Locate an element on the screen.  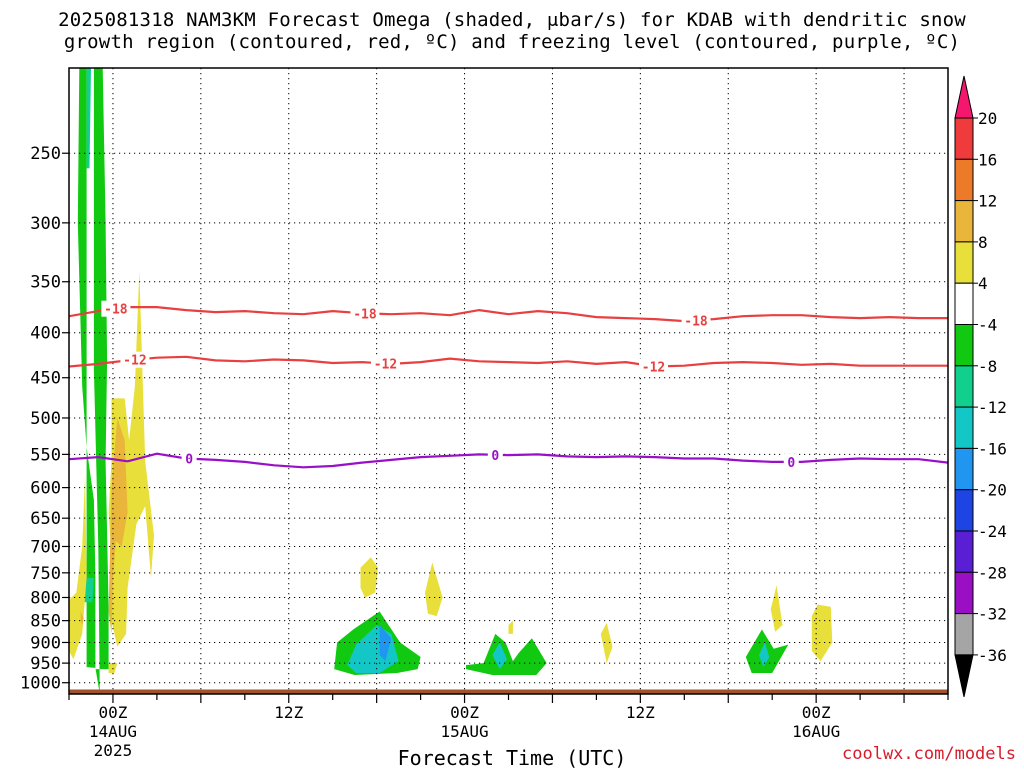
shaded-region-sinking-motion-15aug-a is located at coordinates (369, 577).